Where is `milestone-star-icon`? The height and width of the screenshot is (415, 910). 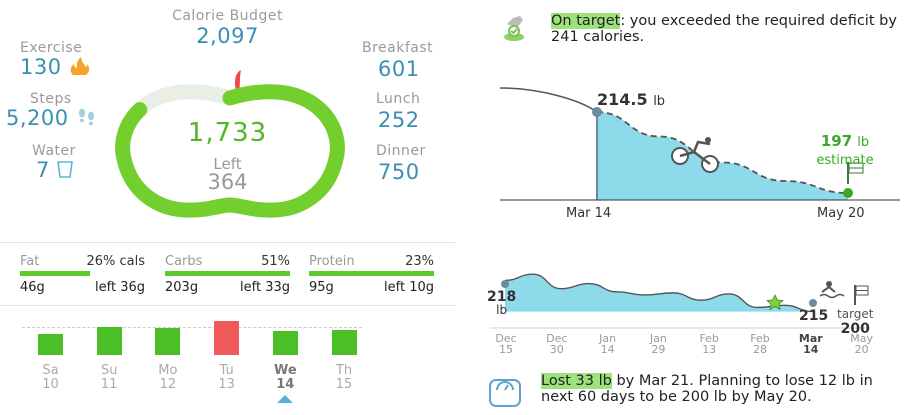 milestone-star-icon is located at coordinates (775, 302).